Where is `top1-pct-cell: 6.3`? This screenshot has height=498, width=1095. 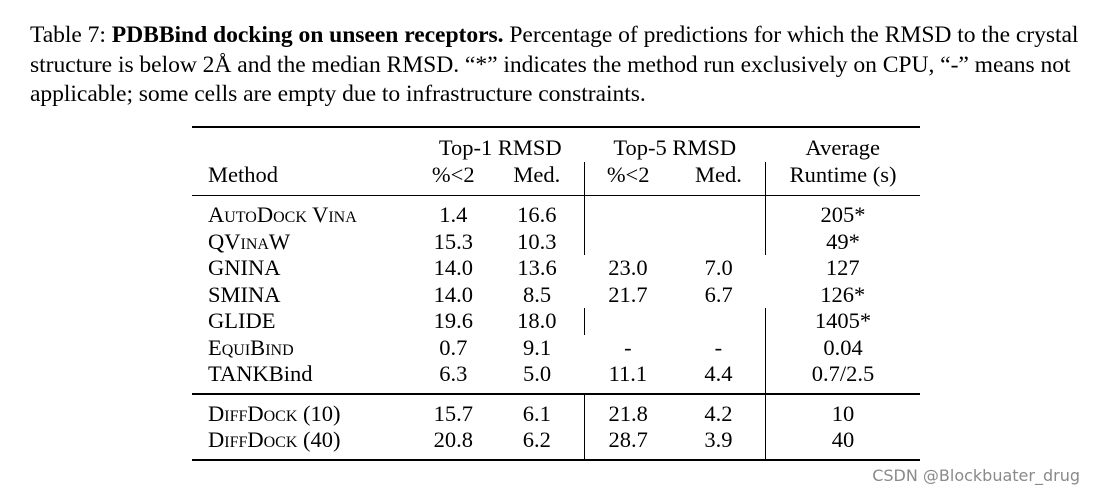
top1-pct-cell: 6.3 is located at coordinates (453, 373).